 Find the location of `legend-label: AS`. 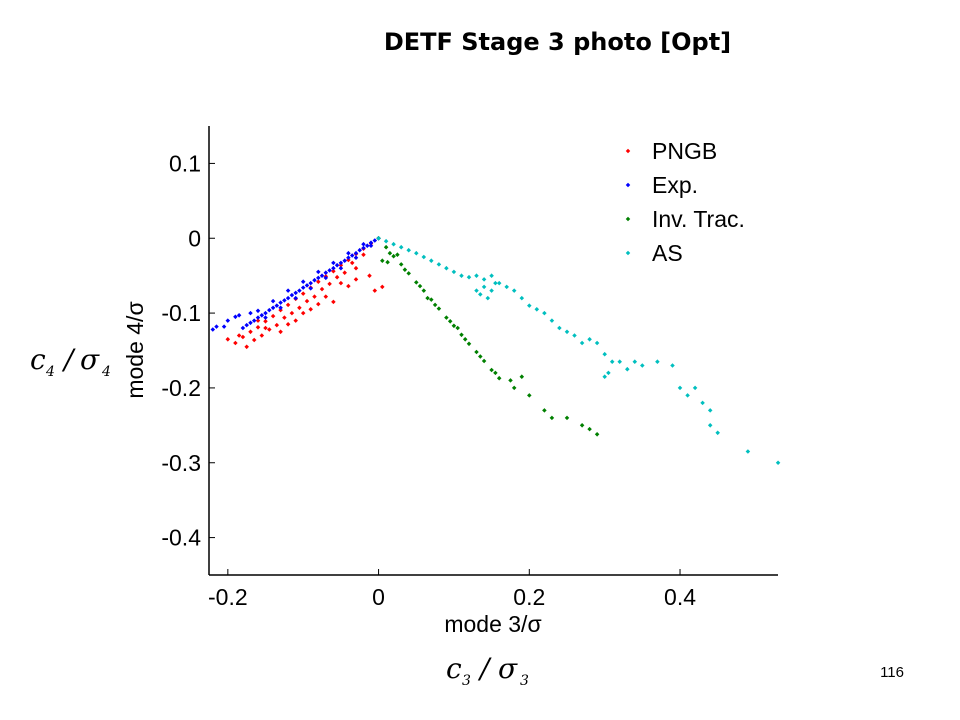

legend-label: AS is located at coordinates (667, 253).